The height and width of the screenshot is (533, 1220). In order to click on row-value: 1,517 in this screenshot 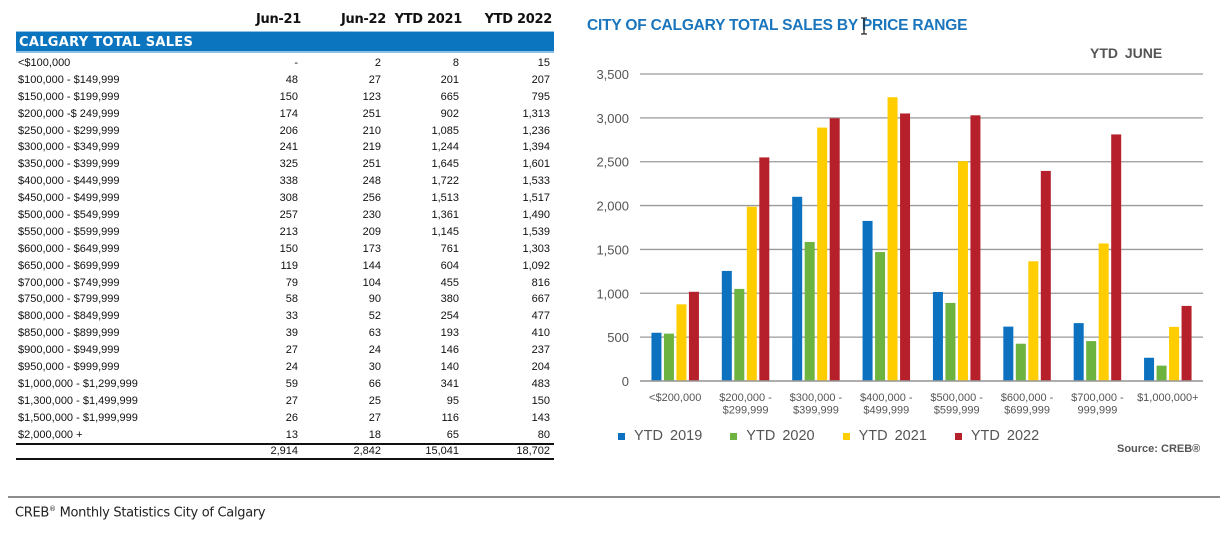, I will do `click(536, 198)`.